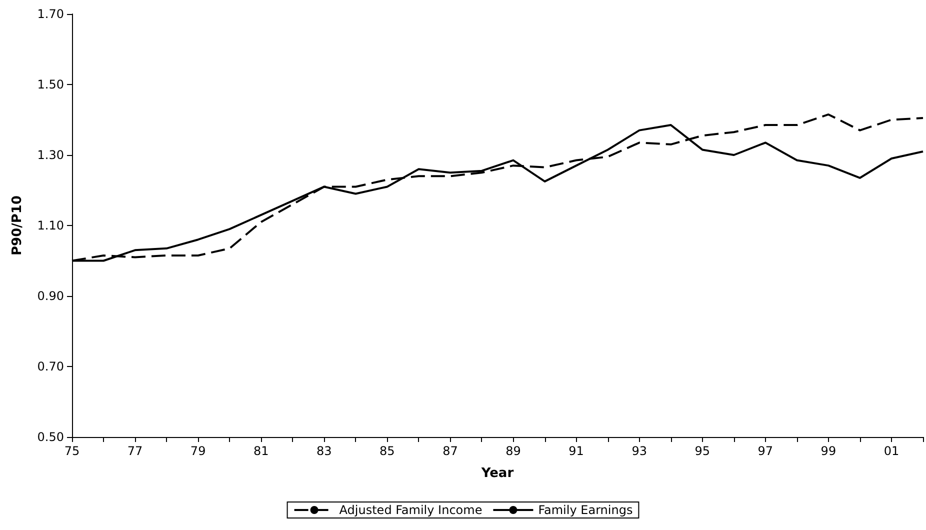 Image resolution: width=926 pixels, height=530 pixels. What do you see at coordinates (50, 437) in the screenshot?
I see `y-tick-label: 0.50` at bounding box center [50, 437].